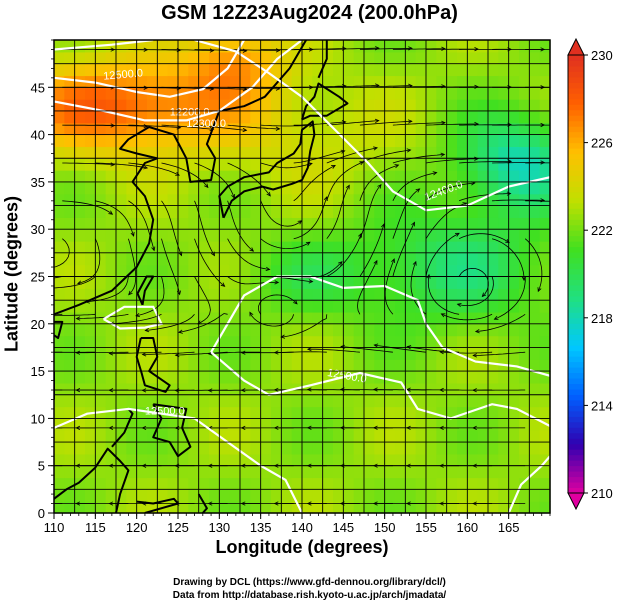 The width and height of the screenshot is (619, 605). I want to click on x-tick-label: 155, so click(426, 527).